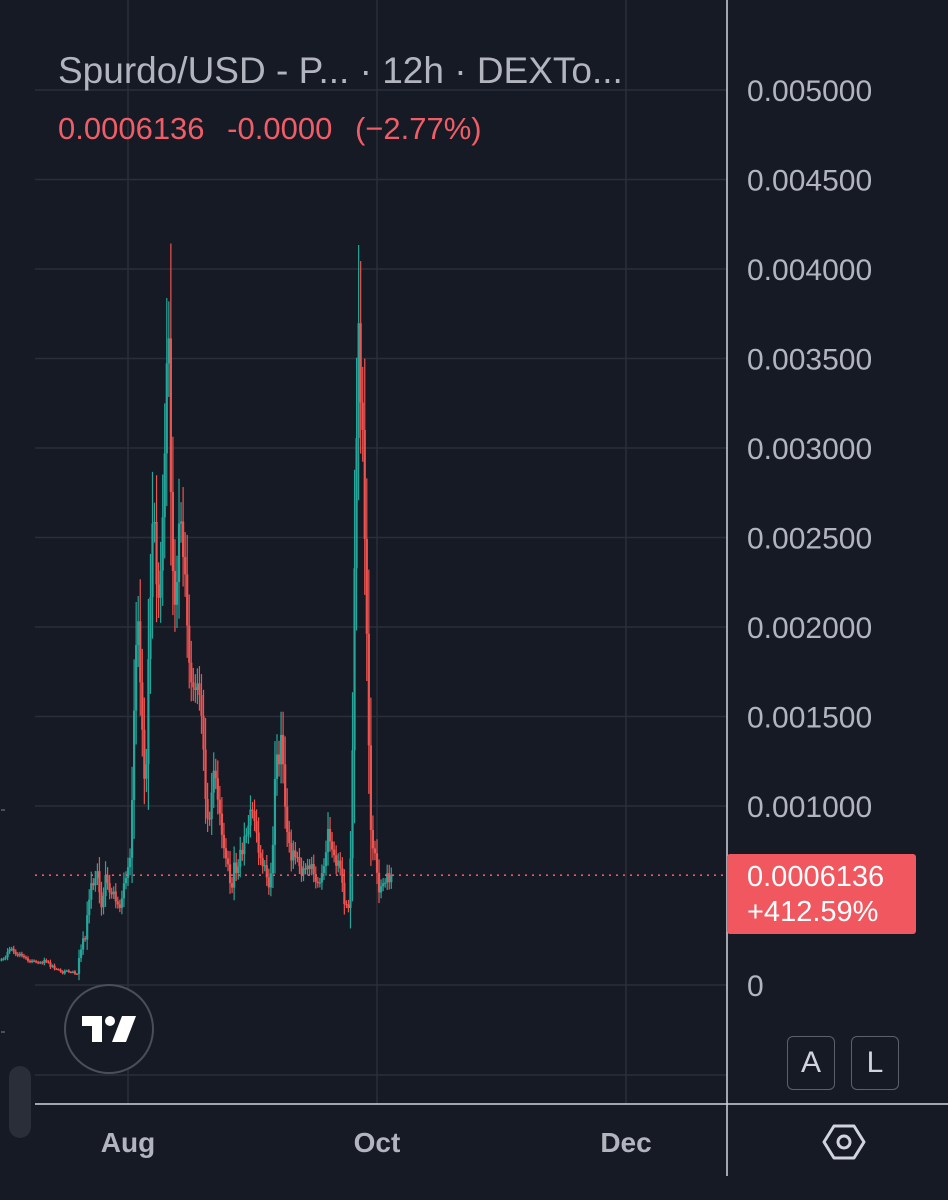 The width and height of the screenshot is (948, 1200). Describe the element at coordinates (844, 1142) in the screenshot. I see `settings-gear-icon` at that location.